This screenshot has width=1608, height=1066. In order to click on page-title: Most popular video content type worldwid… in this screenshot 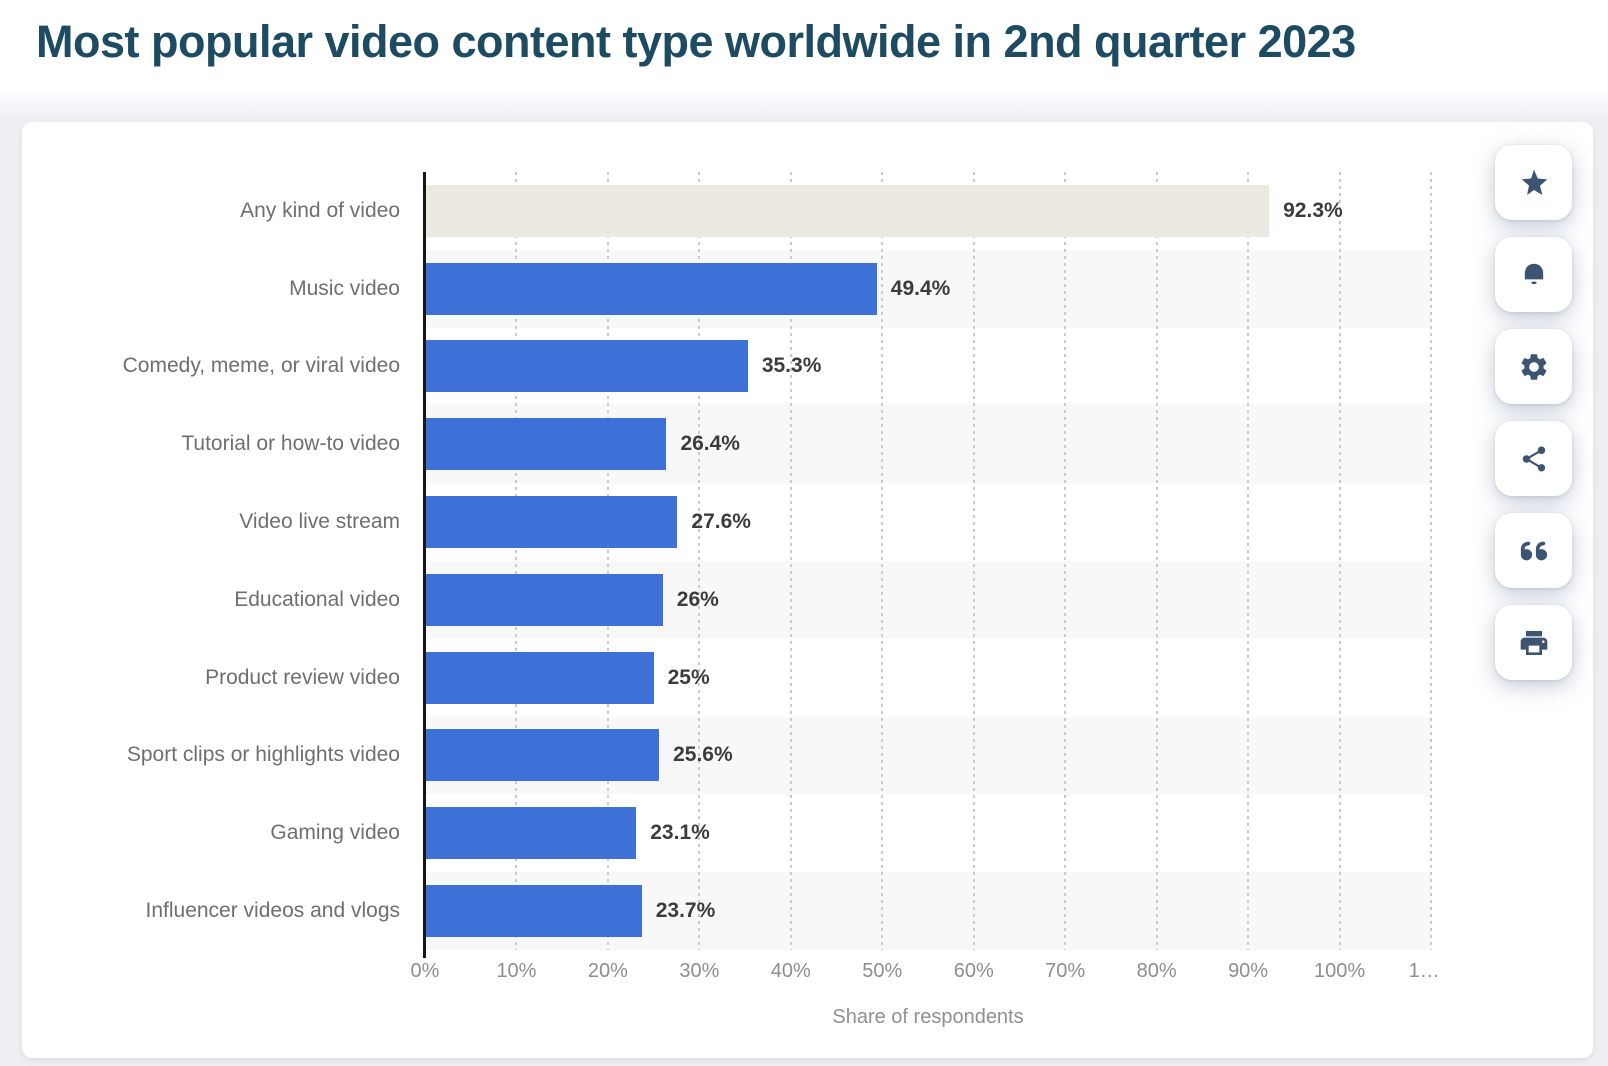, I will do `click(696, 41)`.